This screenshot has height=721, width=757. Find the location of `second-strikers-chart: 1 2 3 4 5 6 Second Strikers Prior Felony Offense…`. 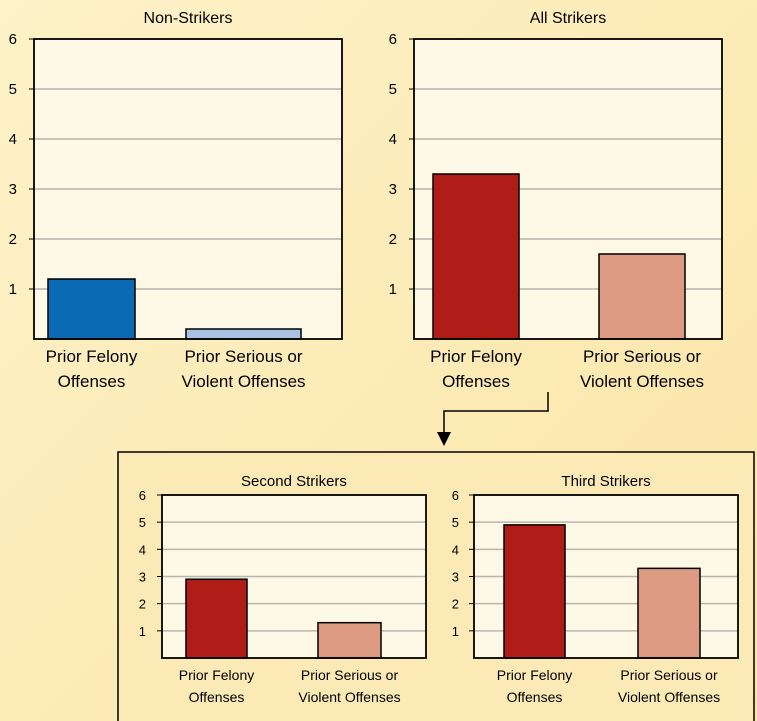

second-strikers-chart: 1 2 3 4 5 6 Second Strikers Prior Felony Offense… is located at coordinates (283, 589).